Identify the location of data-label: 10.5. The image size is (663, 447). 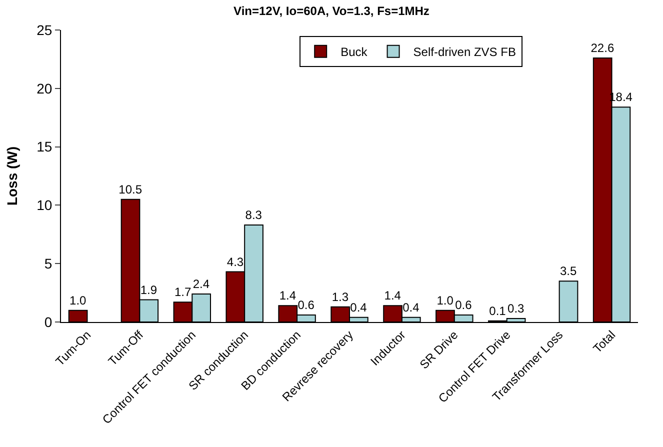
(130, 189).